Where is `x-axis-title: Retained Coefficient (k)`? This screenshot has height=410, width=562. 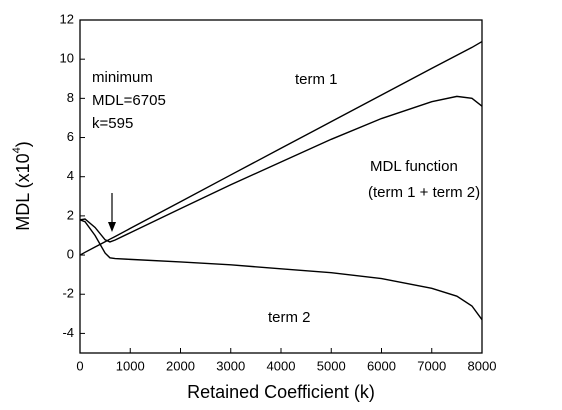
x-axis-title: Retained Coefficient (k) is located at coordinates (281, 392).